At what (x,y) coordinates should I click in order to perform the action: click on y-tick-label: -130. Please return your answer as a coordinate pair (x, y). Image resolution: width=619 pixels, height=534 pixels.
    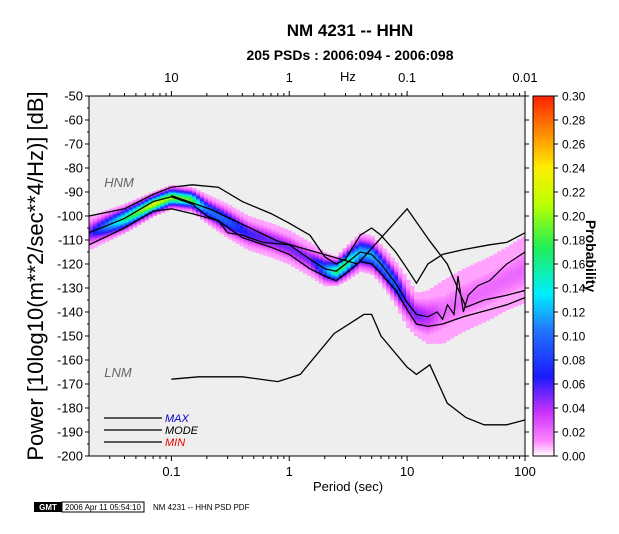
    Looking at the image, I should click on (70, 288).